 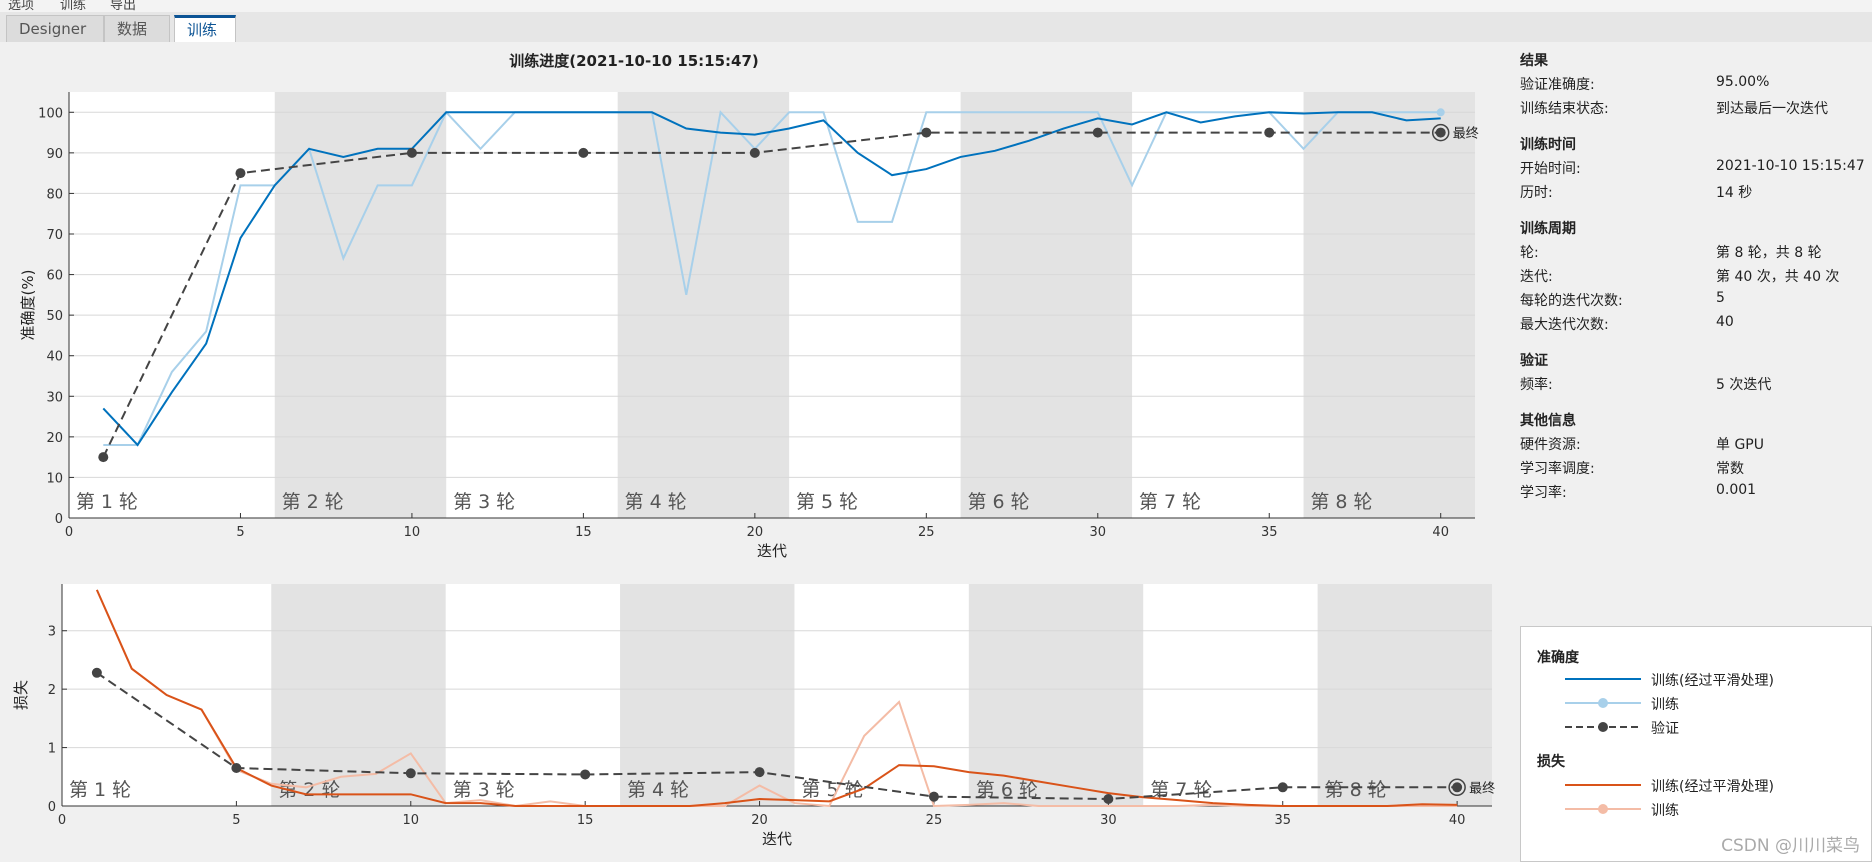 I want to click on legend-line-swatch, so click(x=1603, y=785).